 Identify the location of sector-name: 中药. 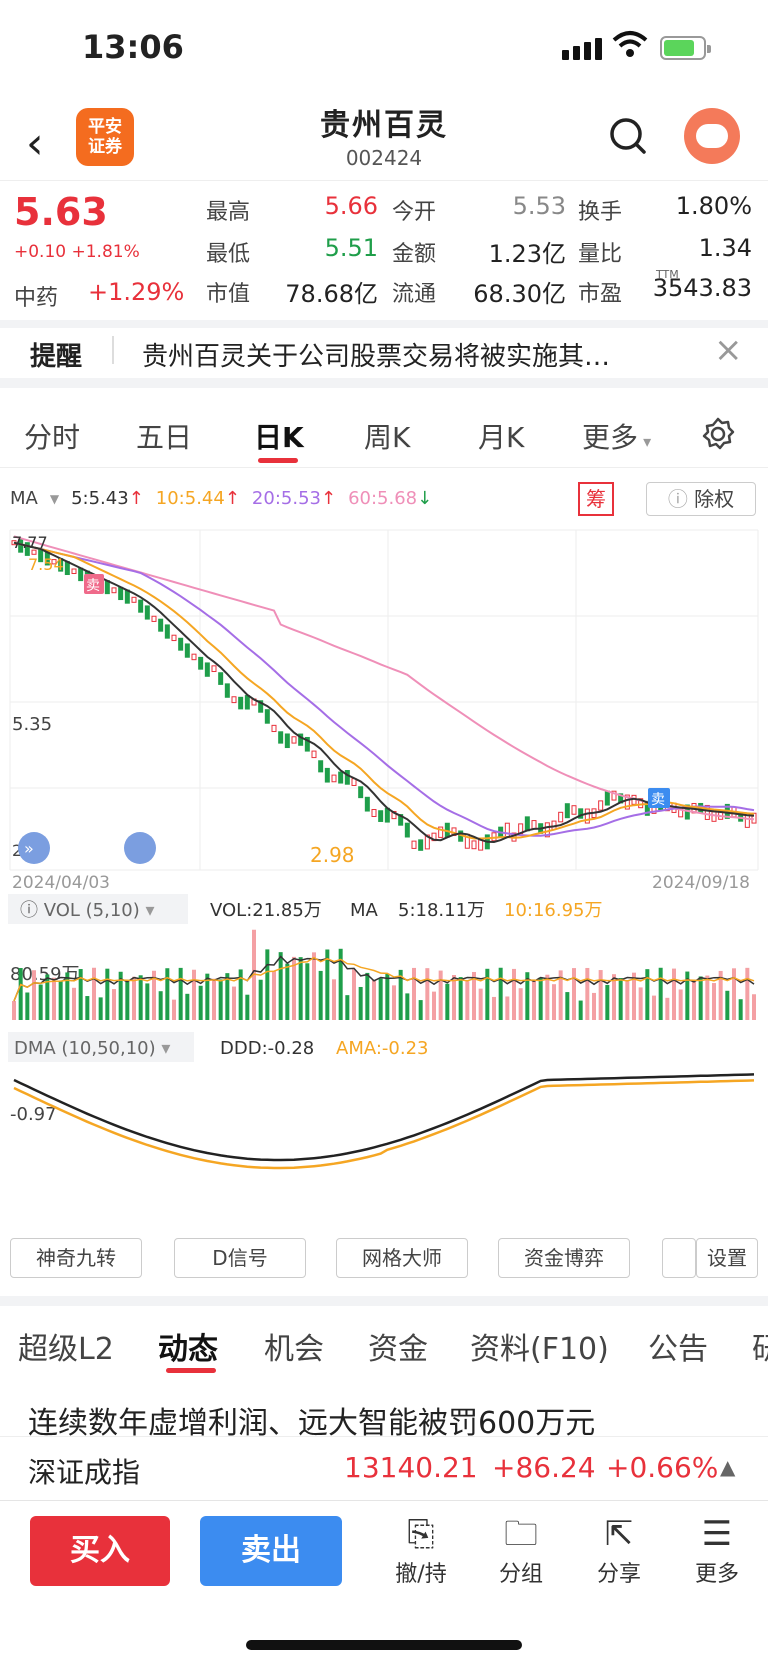
(36, 298).